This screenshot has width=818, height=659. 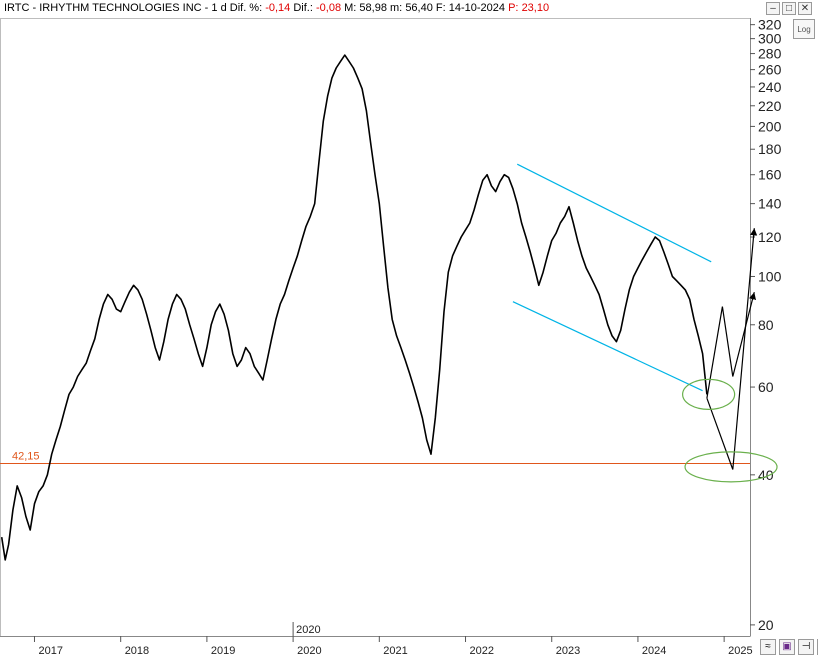 What do you see at coordinates (373, 8) in the screenshot?
I see `max-value: 58,98` at bounding box center [373, 8].